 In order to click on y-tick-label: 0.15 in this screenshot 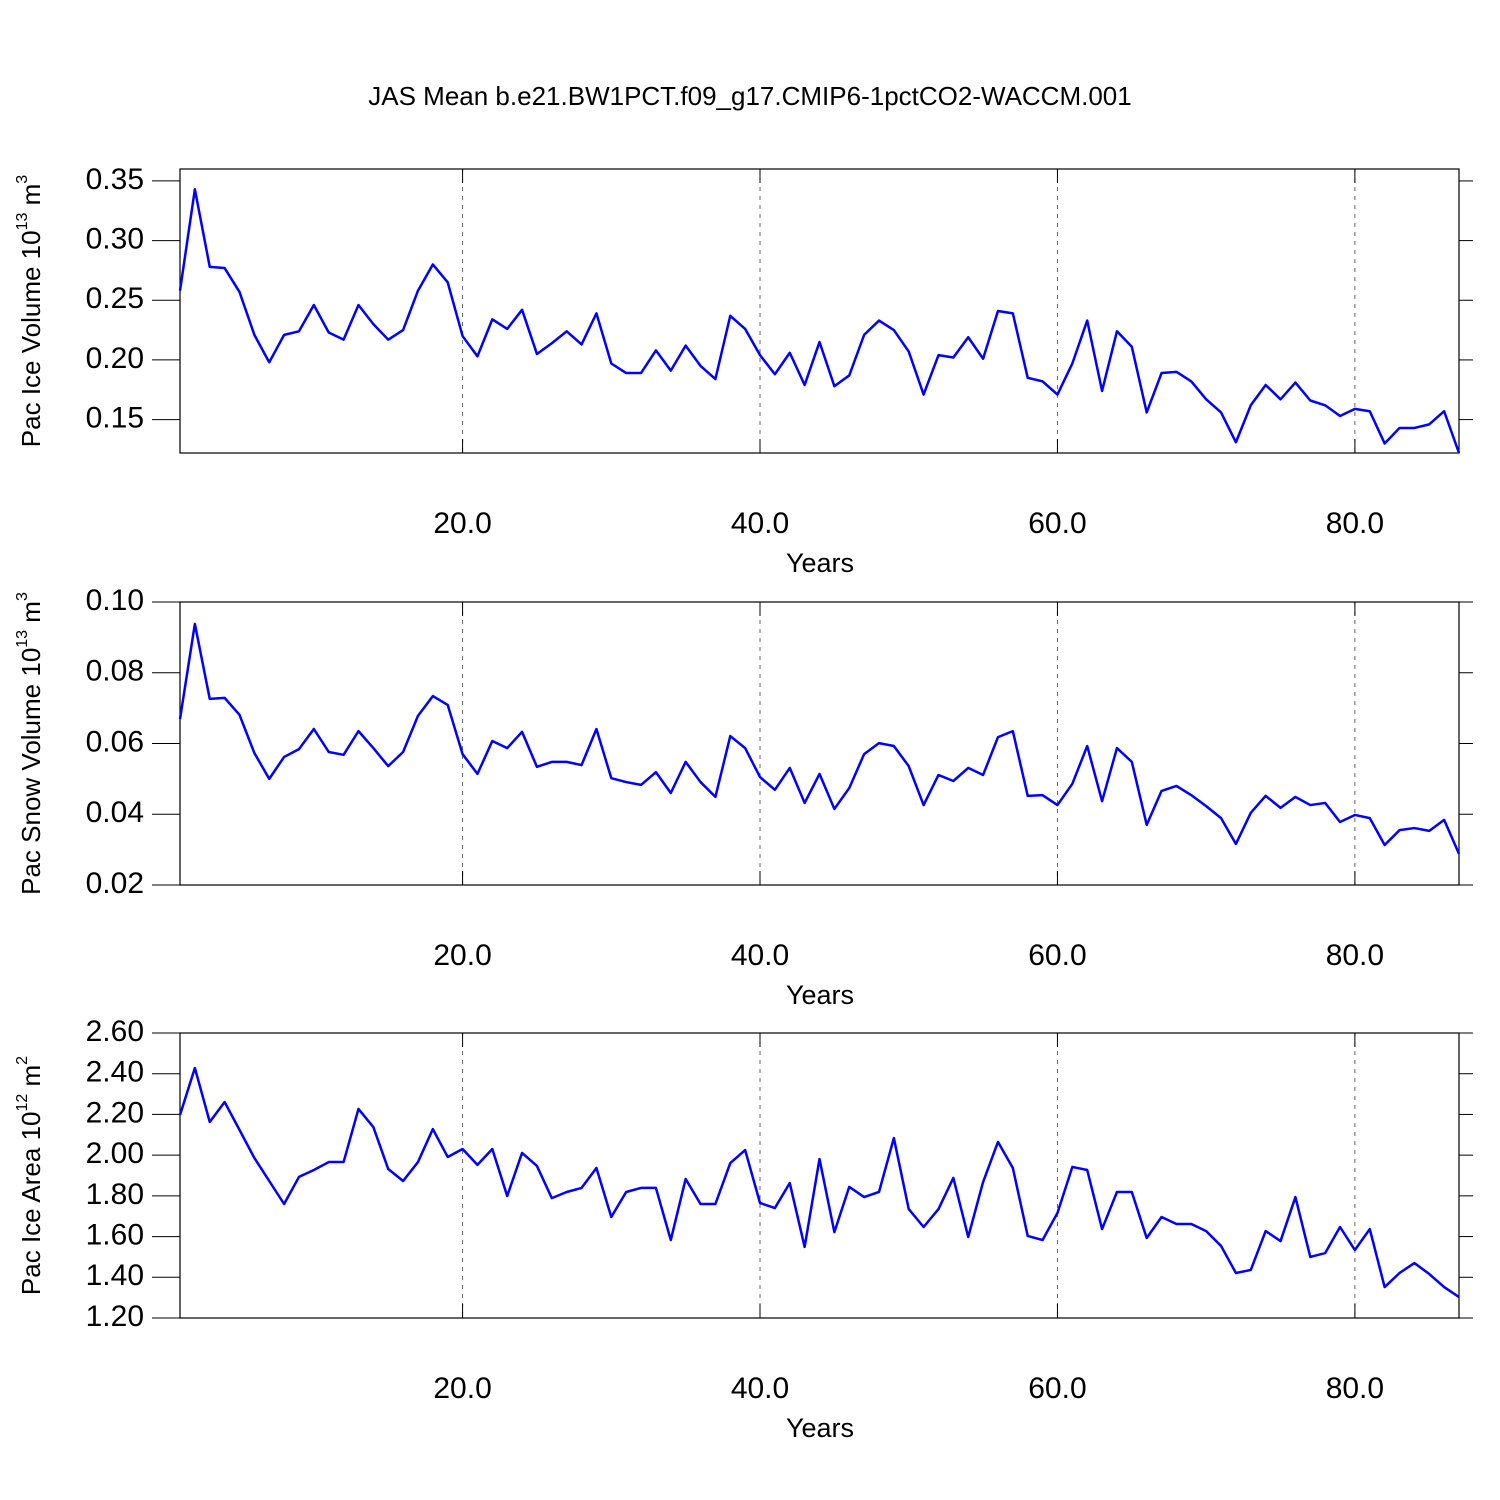, I will do `click(115, 418)`.